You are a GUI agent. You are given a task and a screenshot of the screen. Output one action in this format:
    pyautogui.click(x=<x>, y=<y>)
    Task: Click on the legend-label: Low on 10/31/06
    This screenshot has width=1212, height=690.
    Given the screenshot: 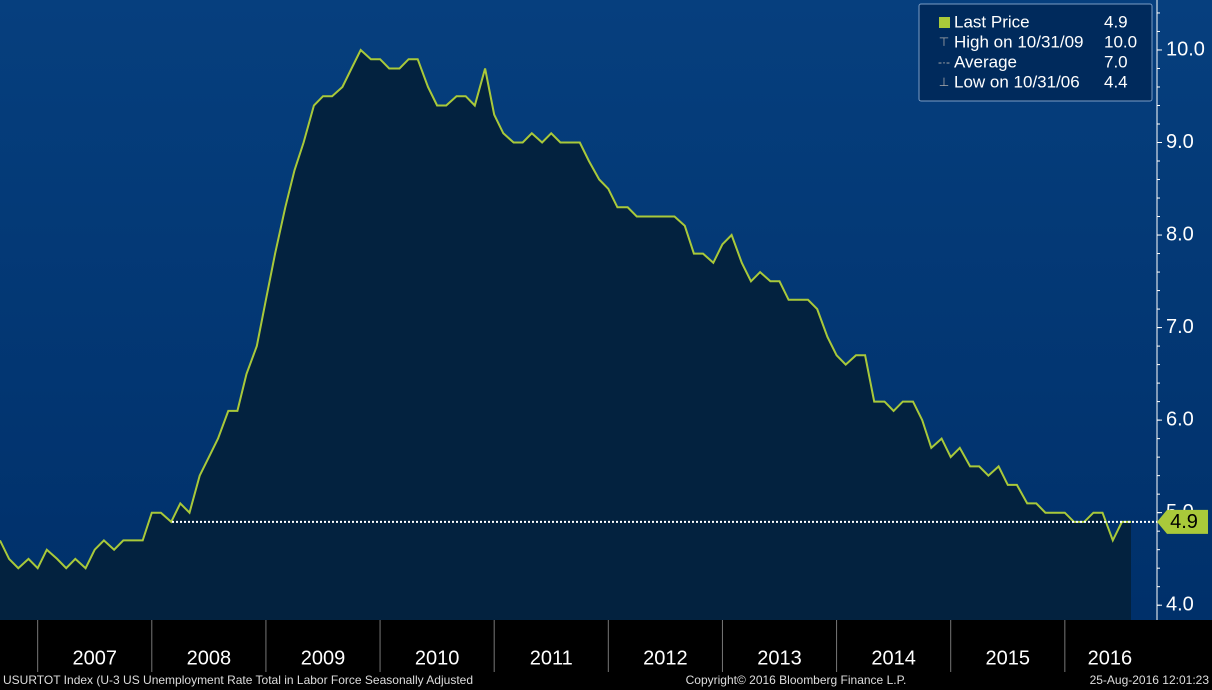 What is the action you would take?
    pyautogui.click(x=1017, y=81)
    